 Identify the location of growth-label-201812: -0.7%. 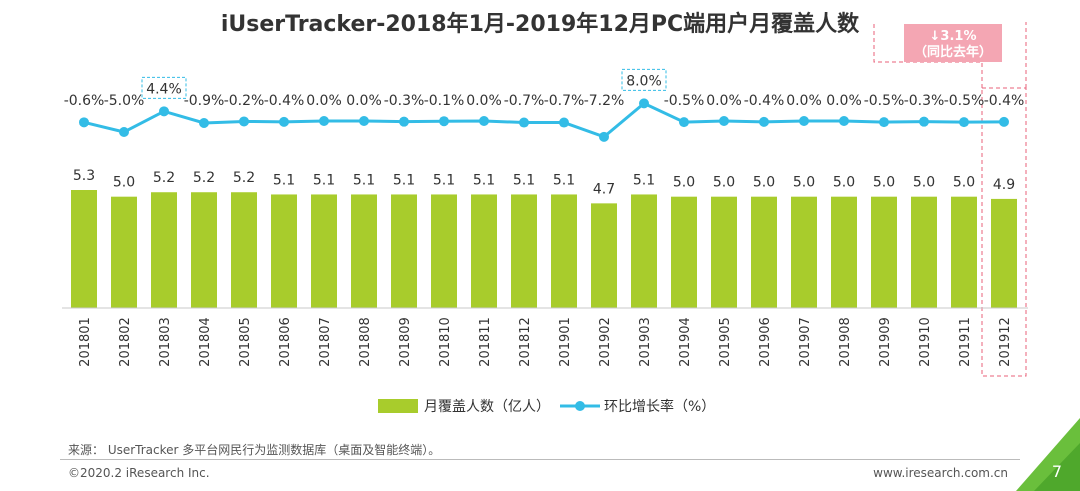
(524, 101).